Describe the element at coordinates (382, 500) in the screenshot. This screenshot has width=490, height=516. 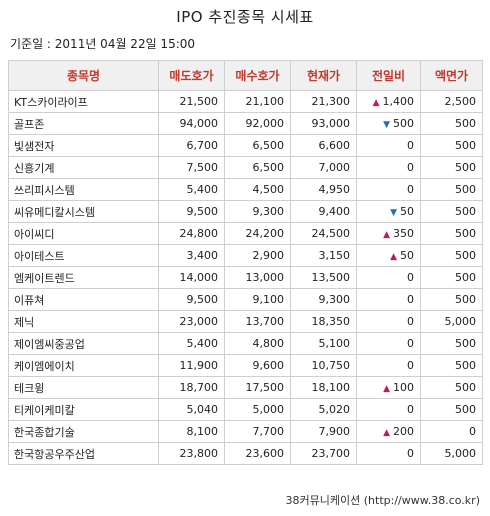
I see `source-credit: 38커뮤니케이션 (http://www.38.co.kr)` at that location.